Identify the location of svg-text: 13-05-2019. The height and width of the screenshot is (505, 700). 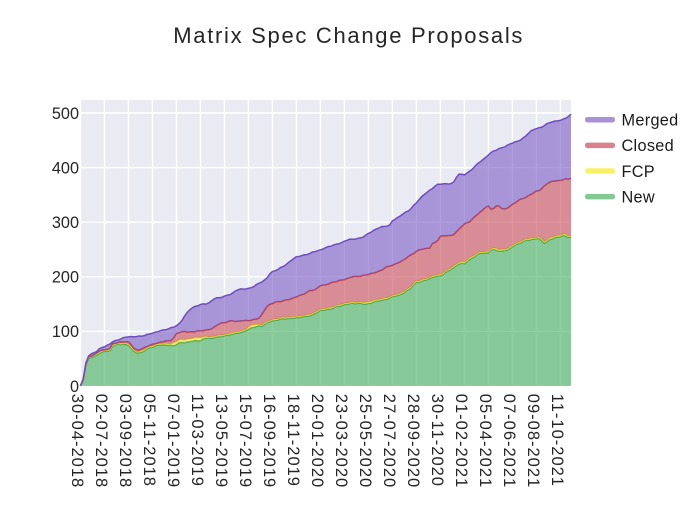
(221, 441).